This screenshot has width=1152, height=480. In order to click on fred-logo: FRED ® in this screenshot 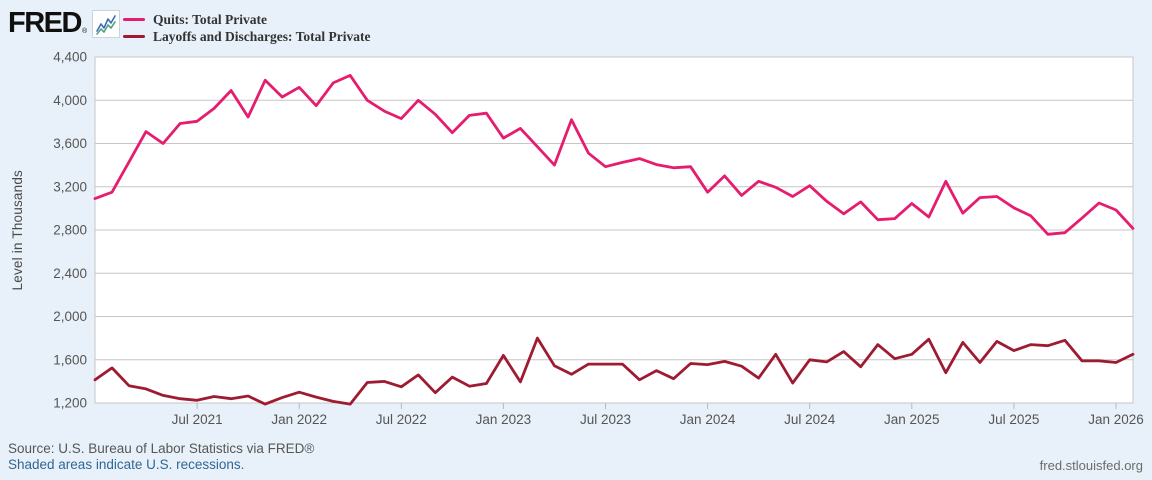, I will do `click(64, 23)`.